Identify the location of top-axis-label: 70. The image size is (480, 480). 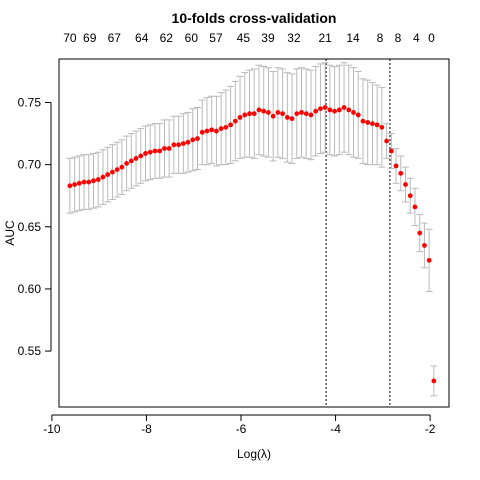
(70, 38).